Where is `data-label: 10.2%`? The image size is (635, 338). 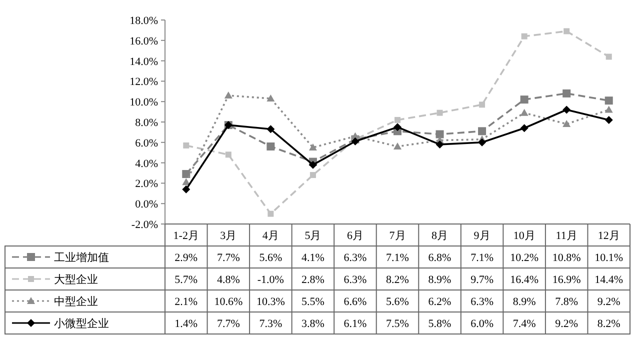
data-label: 10.2% is located at coordinates (524, 258).